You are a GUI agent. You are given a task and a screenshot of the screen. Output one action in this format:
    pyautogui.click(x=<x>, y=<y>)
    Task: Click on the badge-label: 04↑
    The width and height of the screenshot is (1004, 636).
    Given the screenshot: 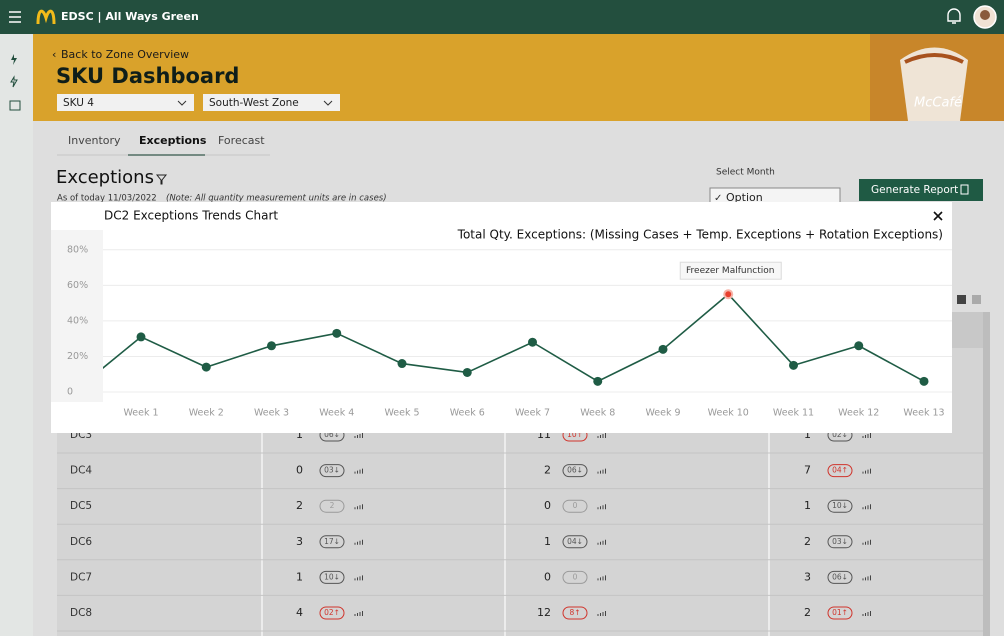 What is the action you would take?
    pyautogui.click(x=840, y=470)
    